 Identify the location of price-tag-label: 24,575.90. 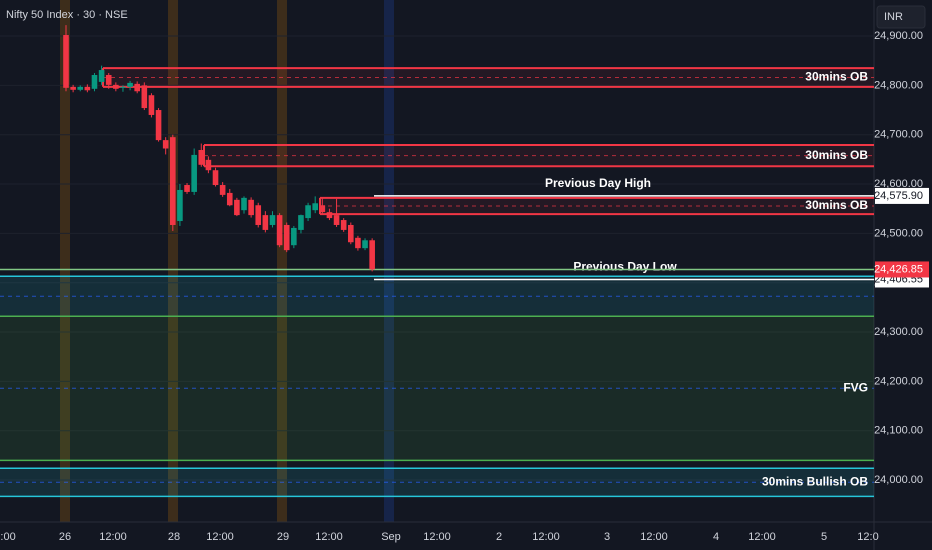
(898, 196).